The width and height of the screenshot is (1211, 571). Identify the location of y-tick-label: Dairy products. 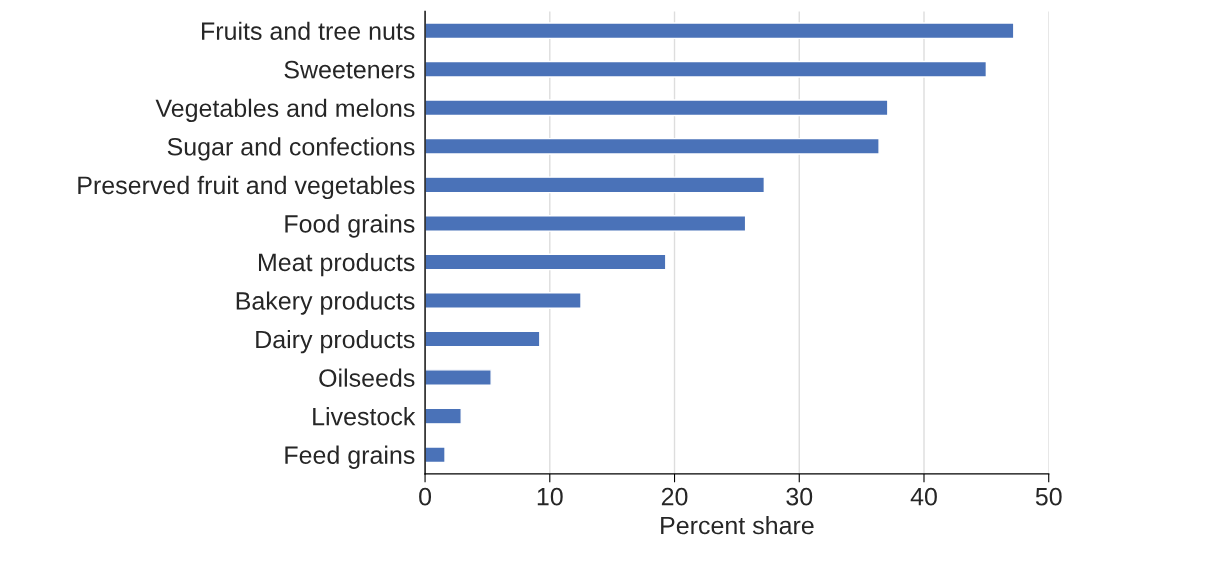
(335, 341).